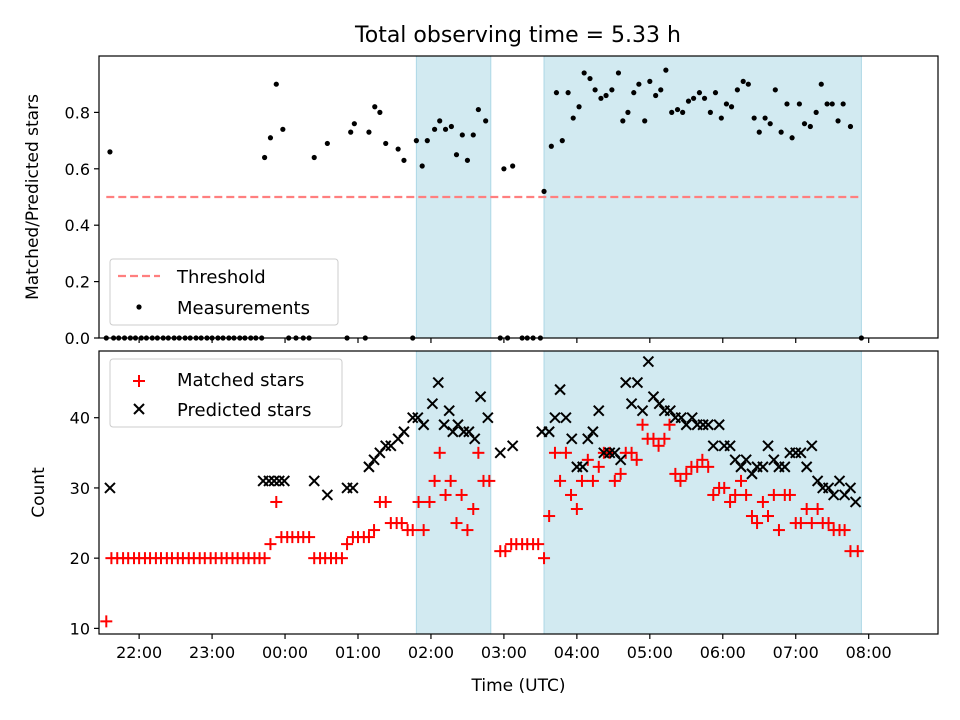 The height and width of the screenshot is (720, 960). Describe the element at coordinates (650, 652) in the screenshot. I see `x-tick-label: 05:00` at that location.